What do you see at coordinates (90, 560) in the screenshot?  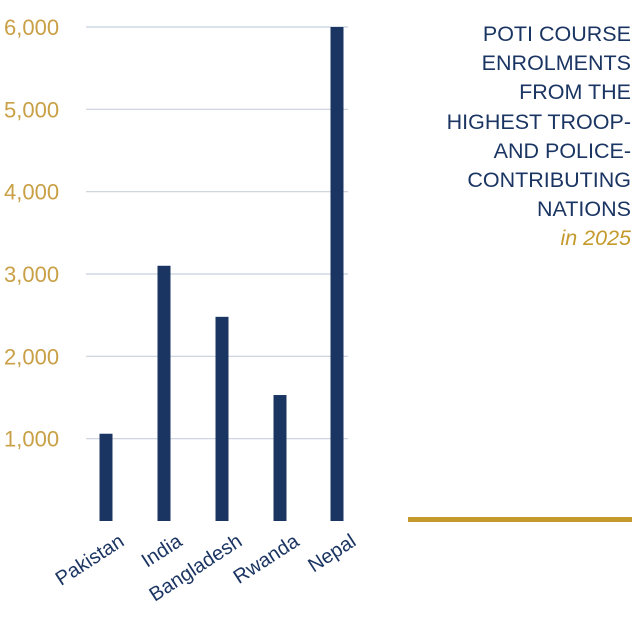 I see `x-category-label: Pakistan` at bounding box center [90, 560].